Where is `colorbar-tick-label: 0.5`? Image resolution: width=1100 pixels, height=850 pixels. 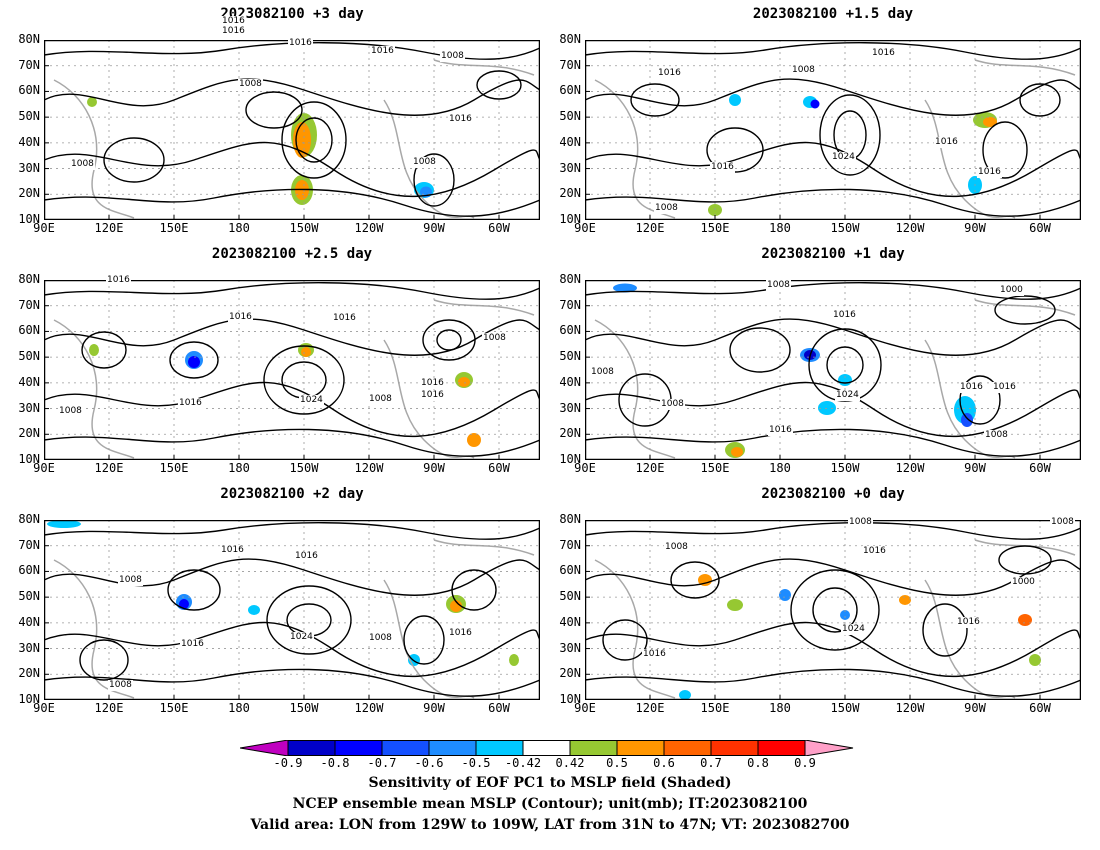
colorbar-tick-label: 0.5 is located at coordinates (617, 763).